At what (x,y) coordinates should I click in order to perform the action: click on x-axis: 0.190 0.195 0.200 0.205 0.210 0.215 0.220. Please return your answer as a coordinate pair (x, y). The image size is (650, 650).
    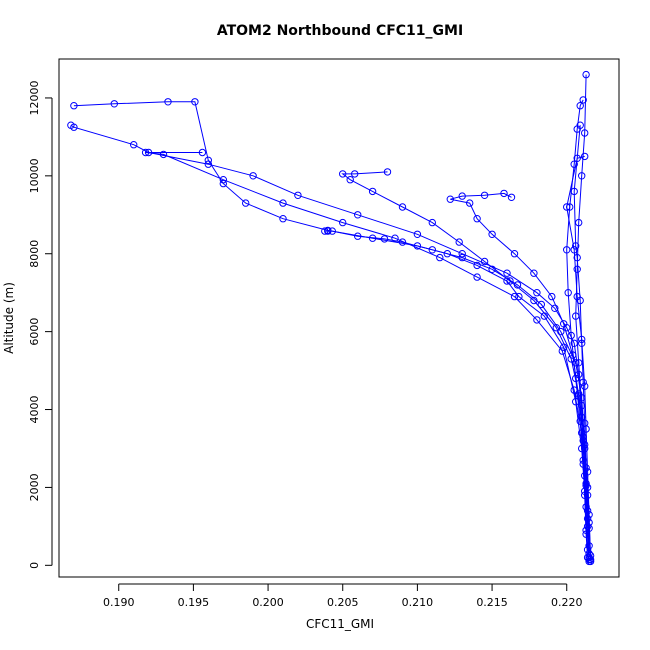
    Looking at the image, I should click on (342, 596).